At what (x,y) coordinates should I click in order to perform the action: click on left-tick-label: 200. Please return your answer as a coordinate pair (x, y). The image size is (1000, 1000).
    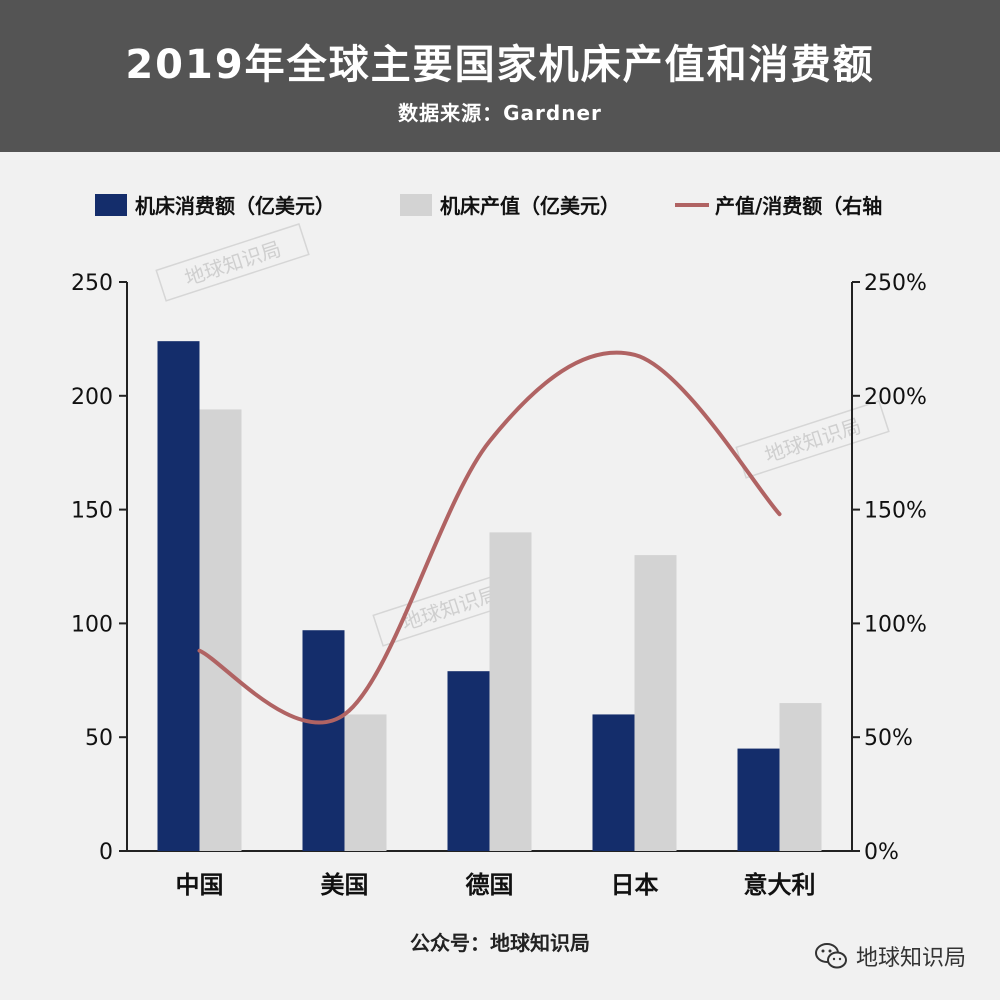
    Looking at the image, I should click on (92, 397).